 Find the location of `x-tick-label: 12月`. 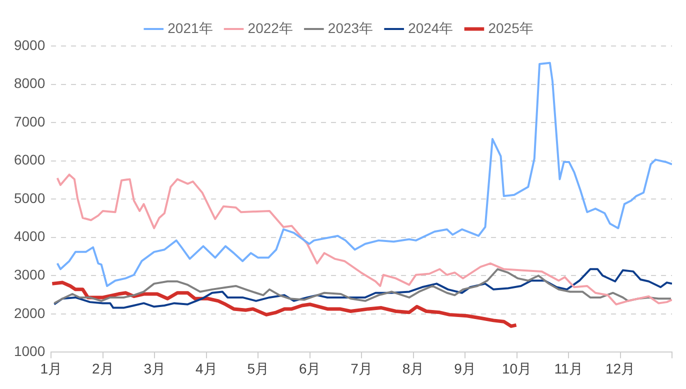

x-tick-label: 12月 is located at coordinates (620, 368).